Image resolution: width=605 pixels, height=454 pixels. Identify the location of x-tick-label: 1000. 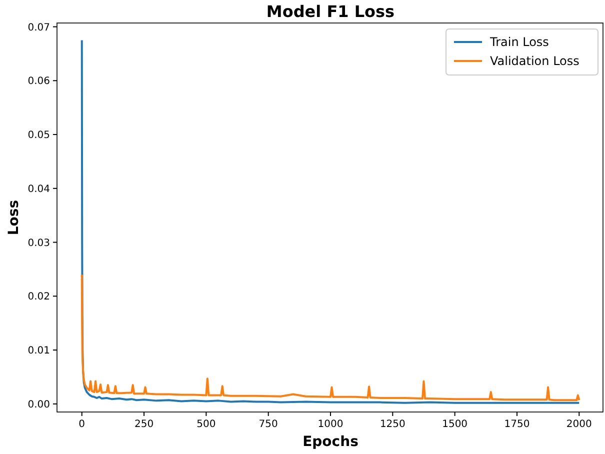
(331, 424).